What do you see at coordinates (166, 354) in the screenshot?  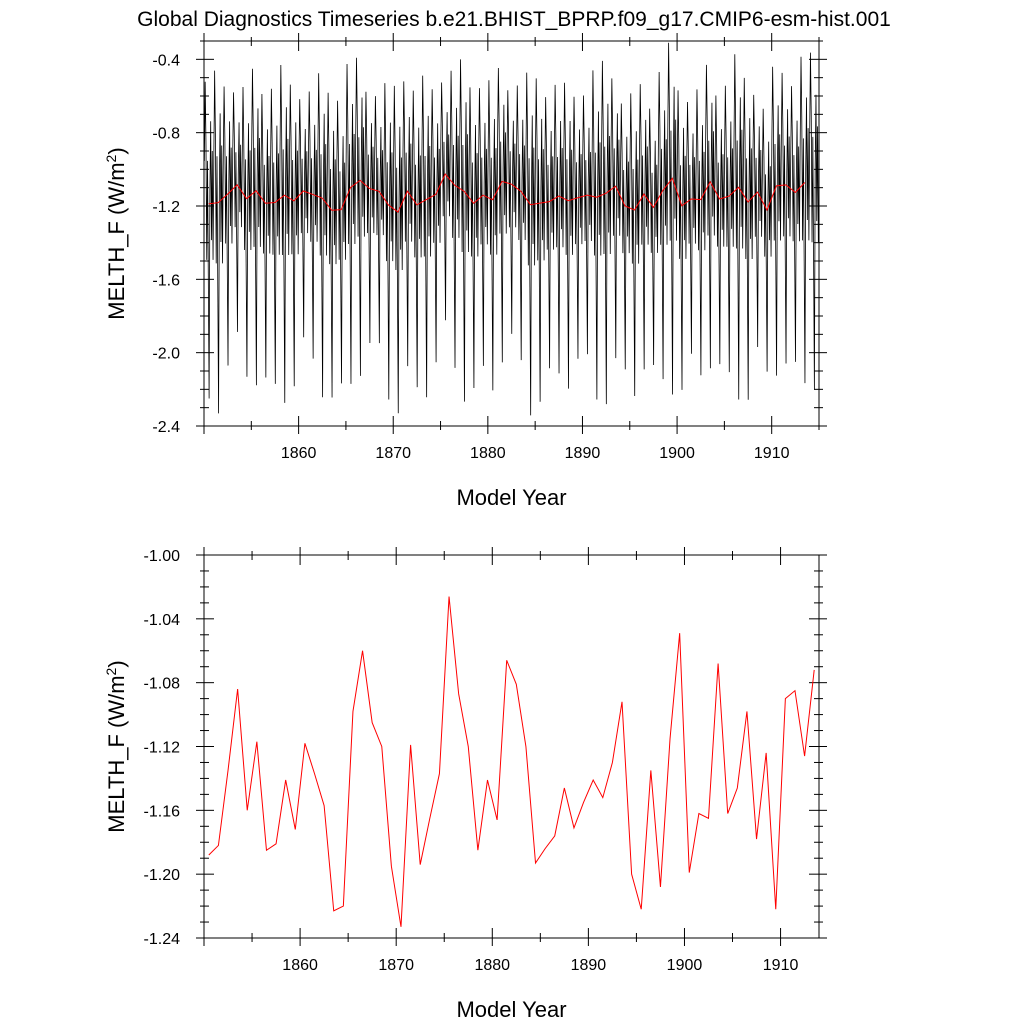 I see `top-ytick-label: -2.0` at bounding box center [166, 354].